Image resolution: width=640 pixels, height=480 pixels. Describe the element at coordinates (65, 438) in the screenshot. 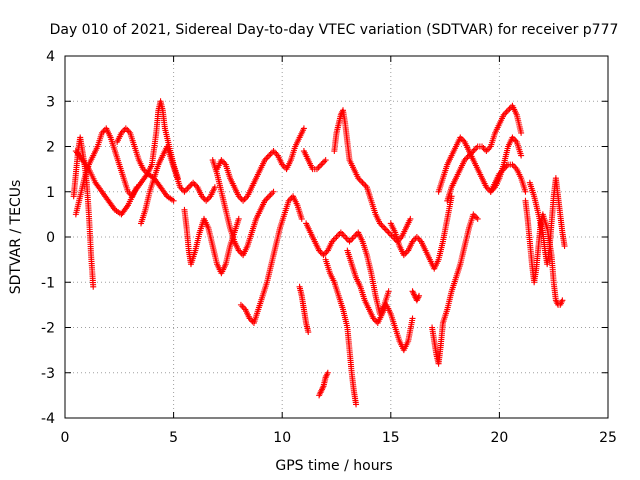

I see `x-tick-label: 0` at that location.